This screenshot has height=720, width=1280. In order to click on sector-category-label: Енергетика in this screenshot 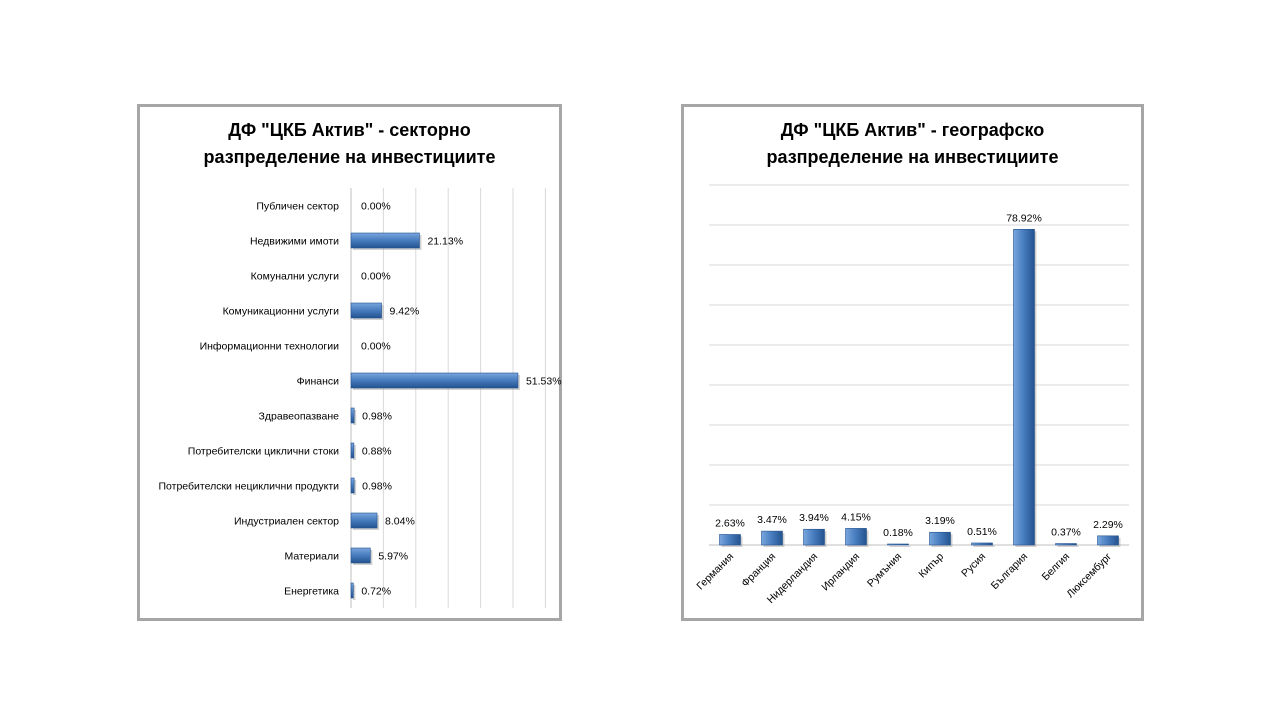, I will do `click(311, 592)`.